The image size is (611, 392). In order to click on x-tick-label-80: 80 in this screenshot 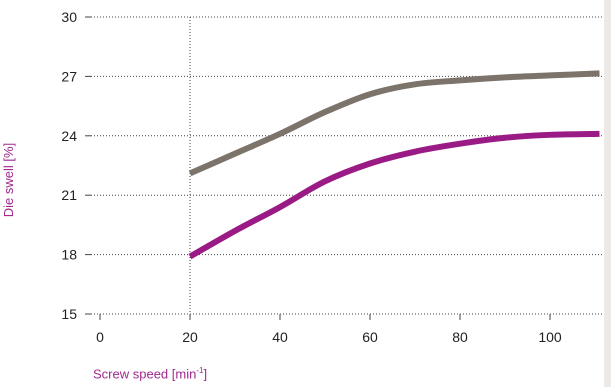, I will do `click(460, 337)`.